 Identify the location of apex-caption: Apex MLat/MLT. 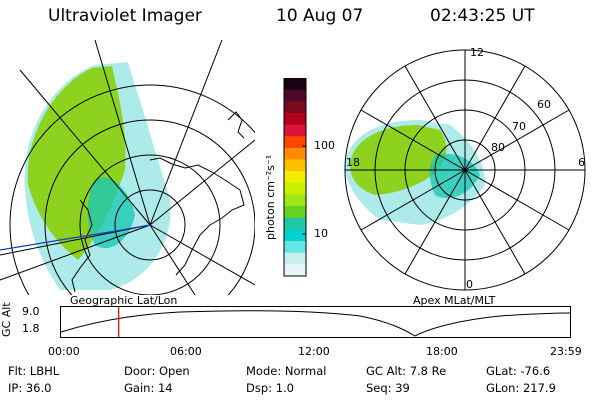
(454, 300).